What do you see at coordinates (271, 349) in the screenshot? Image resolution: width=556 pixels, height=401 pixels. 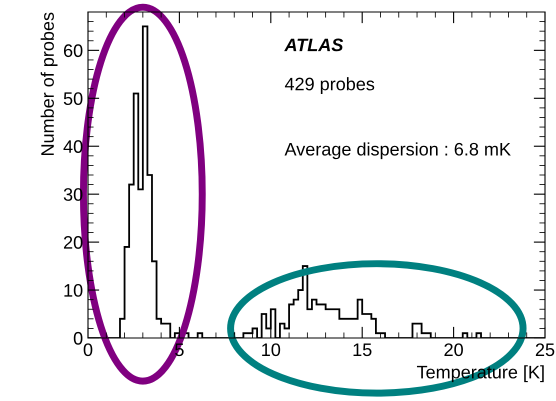 I see `x-tick-label: 10` at bounding box center [271, 349].